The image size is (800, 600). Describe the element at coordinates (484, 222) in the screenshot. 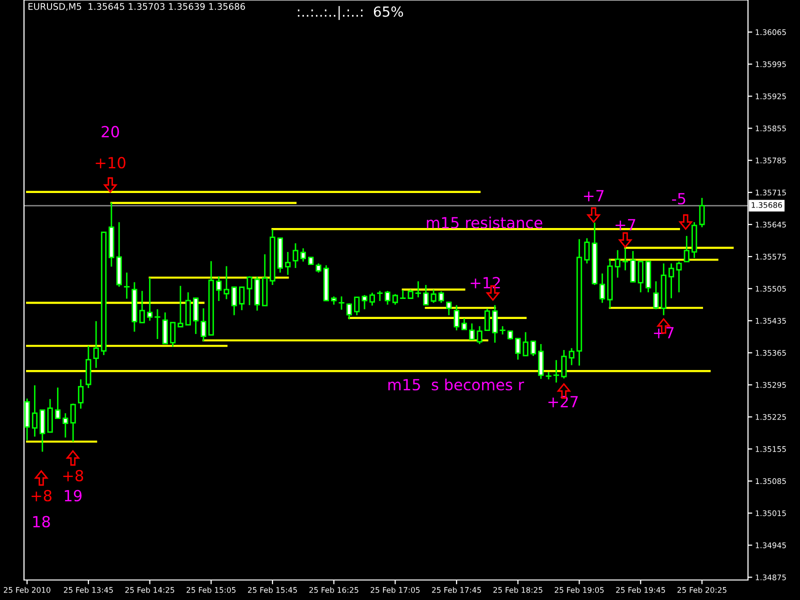

I see `annotation: m15 resistance` at that location.